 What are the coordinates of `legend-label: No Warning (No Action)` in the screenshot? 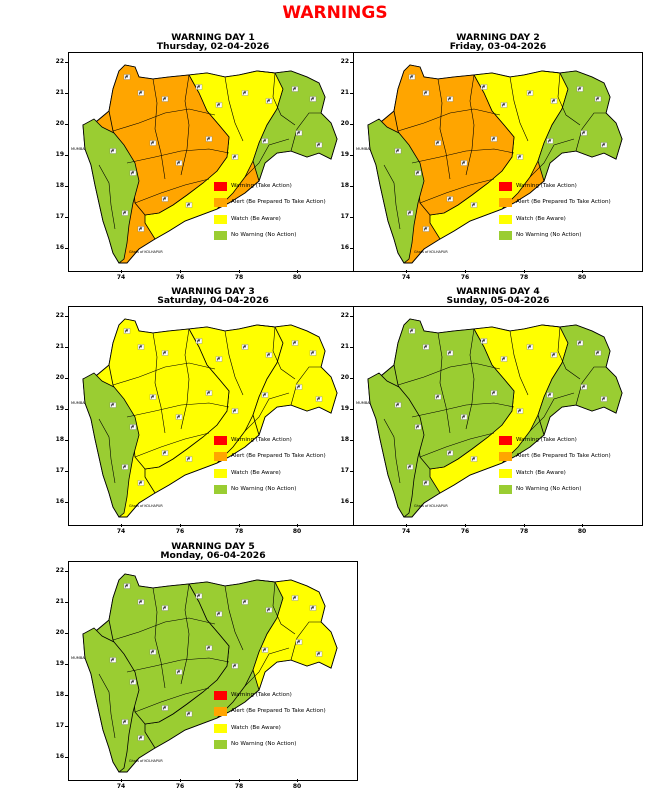 It's located at (264, 234).